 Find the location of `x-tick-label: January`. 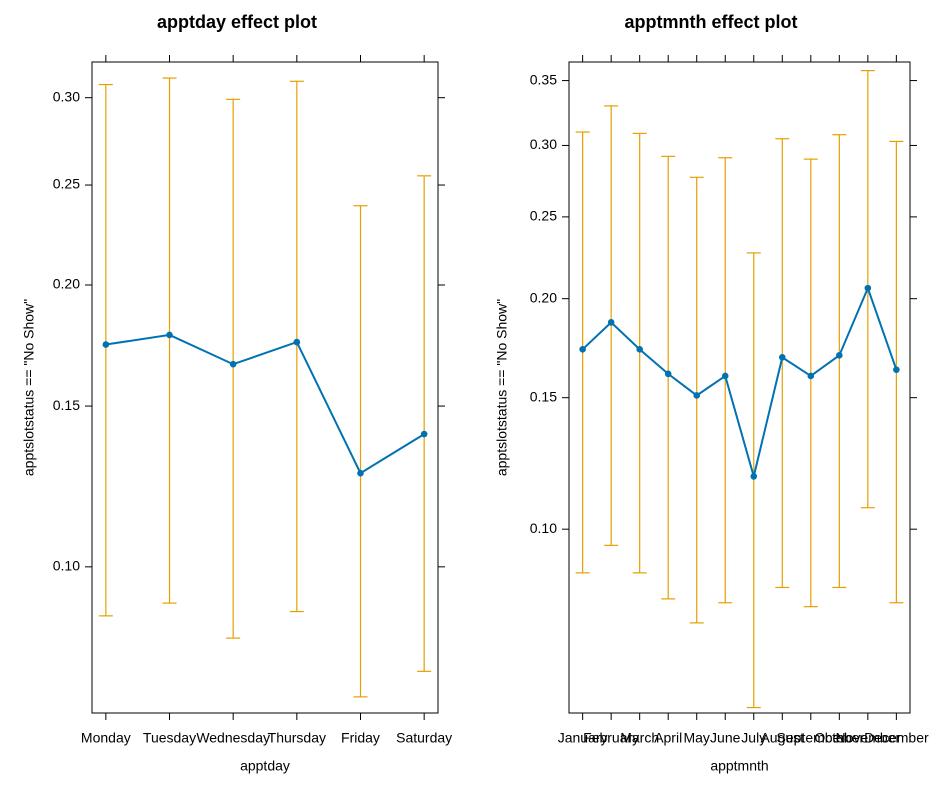

x-tick-label: January is located at coordinates (583, 738).